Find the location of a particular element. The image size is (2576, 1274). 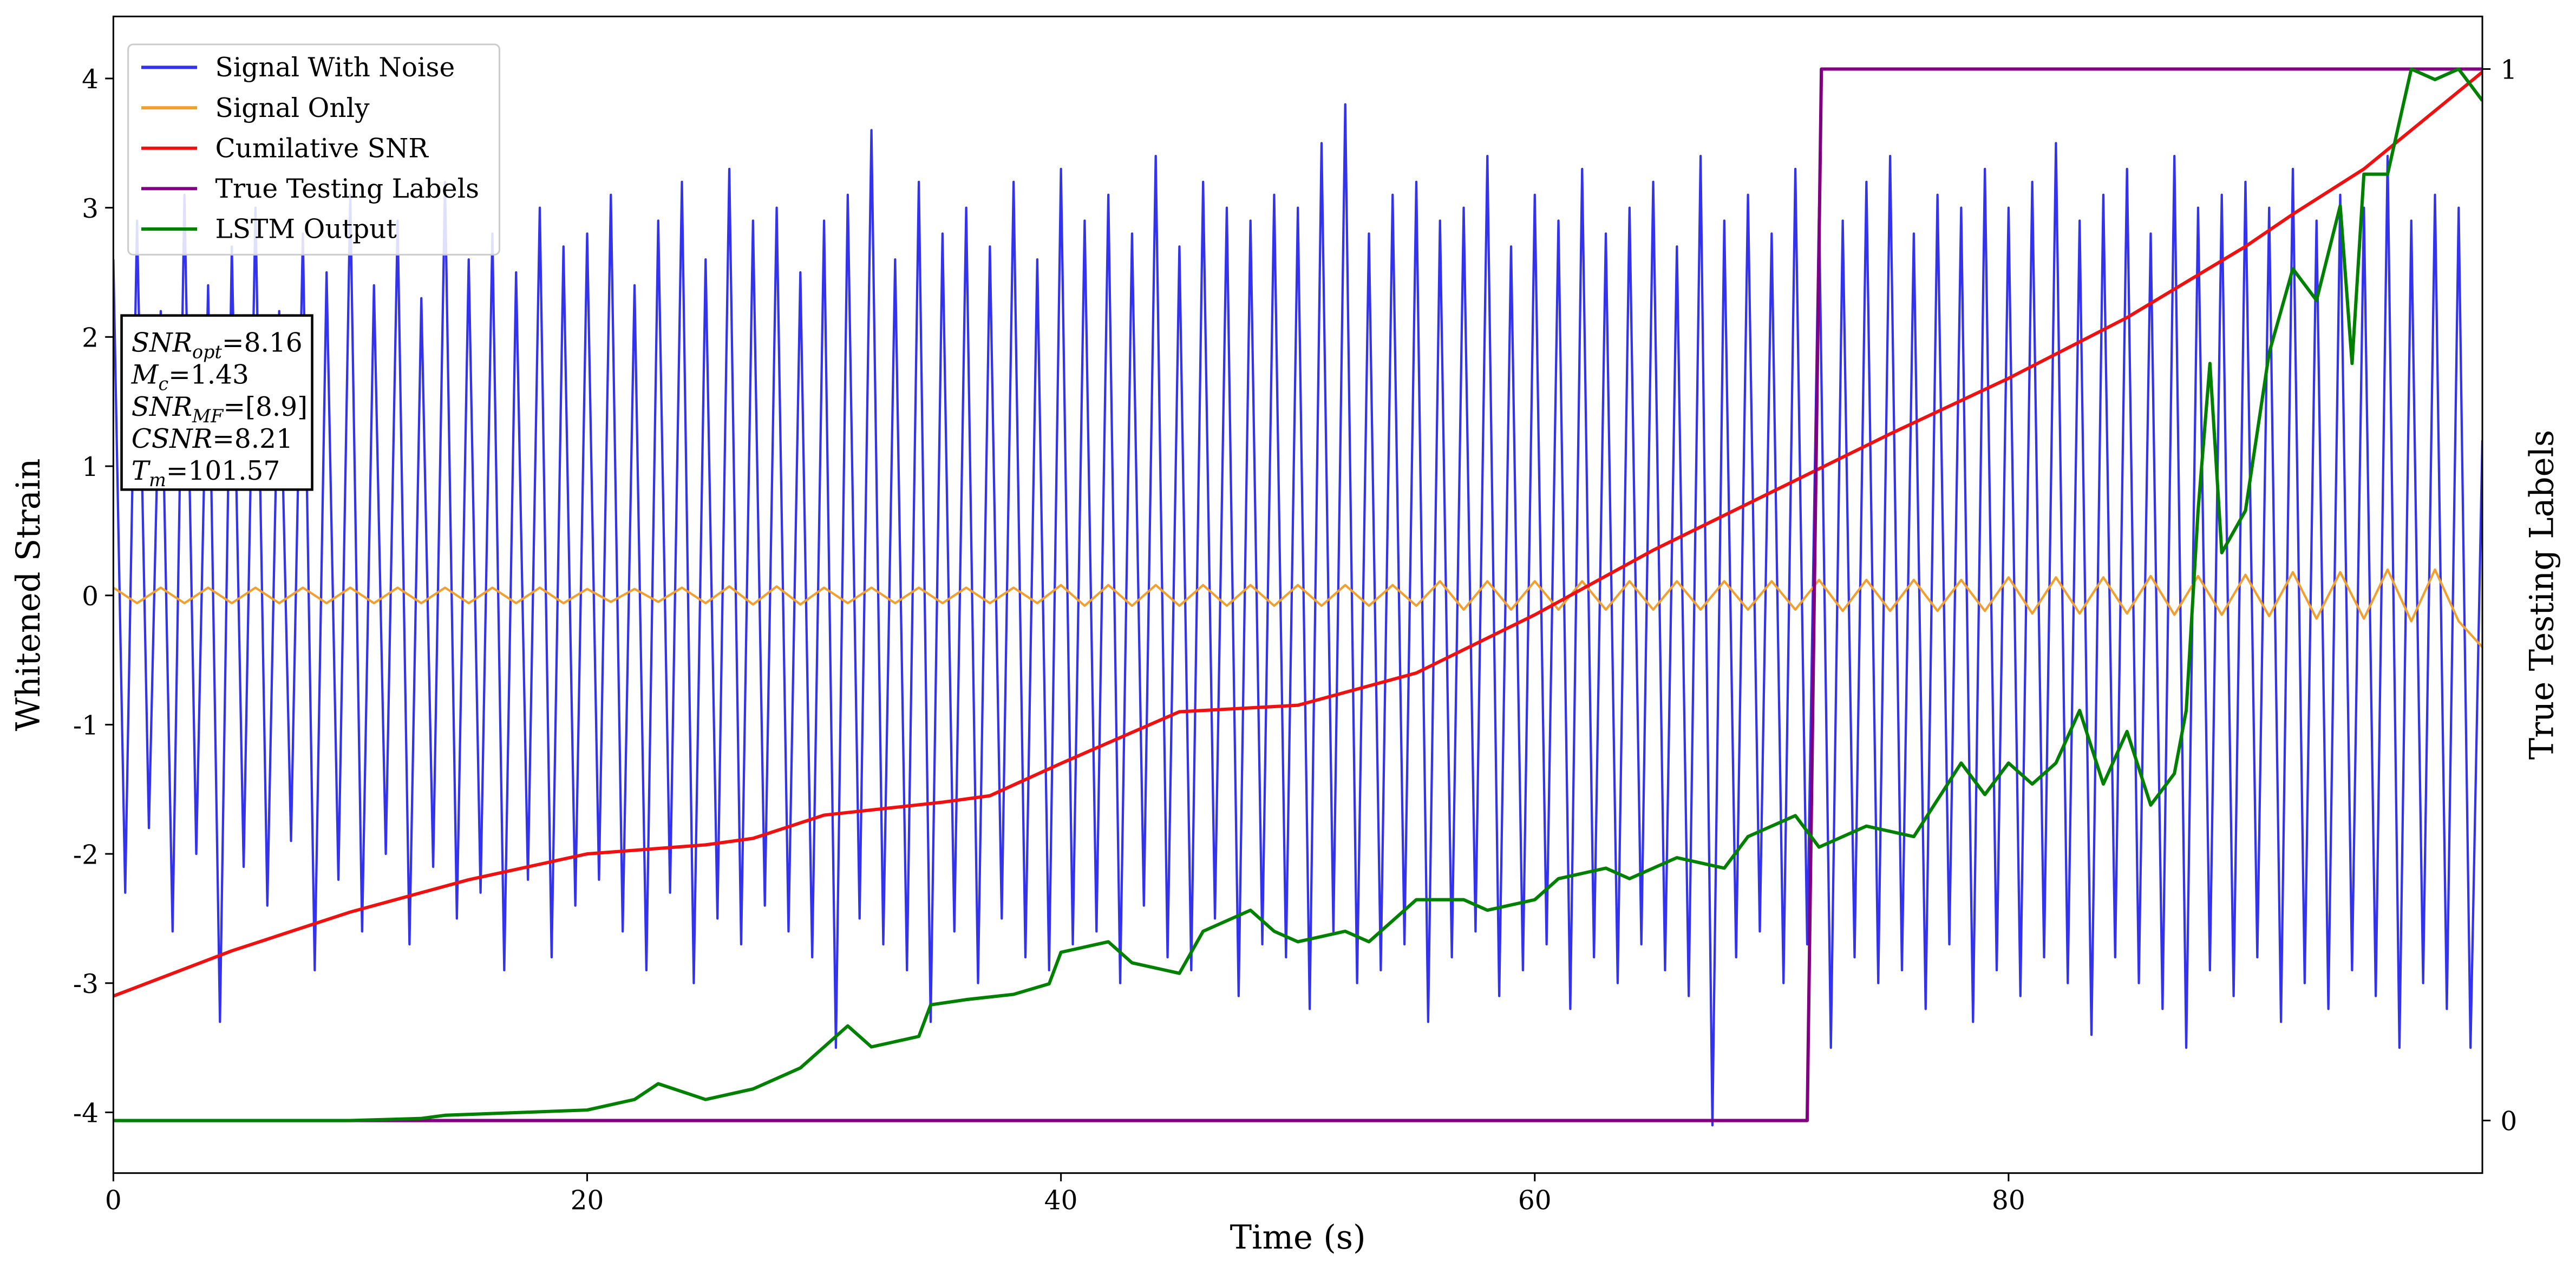

annotation-box is located at coordinates (216, 402).